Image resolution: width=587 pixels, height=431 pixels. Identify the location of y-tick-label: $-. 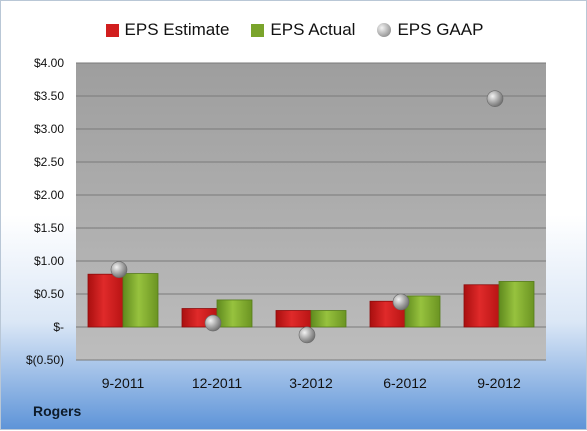
(58, 327).